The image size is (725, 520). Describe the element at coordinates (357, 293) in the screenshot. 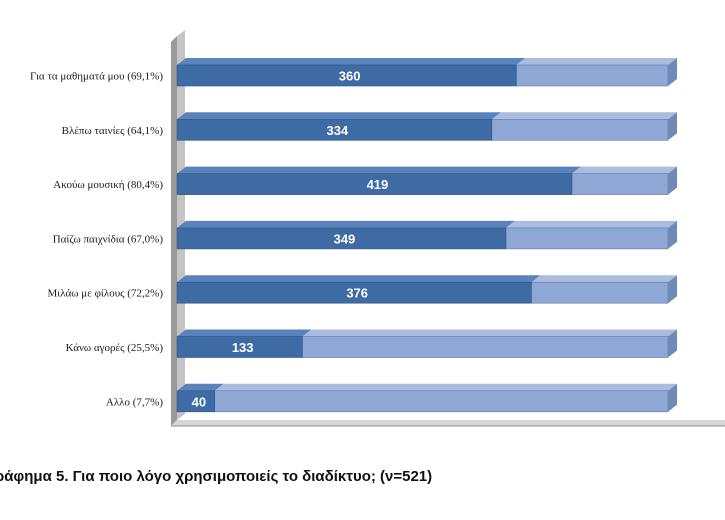

I see `data-label: 376` at that location.